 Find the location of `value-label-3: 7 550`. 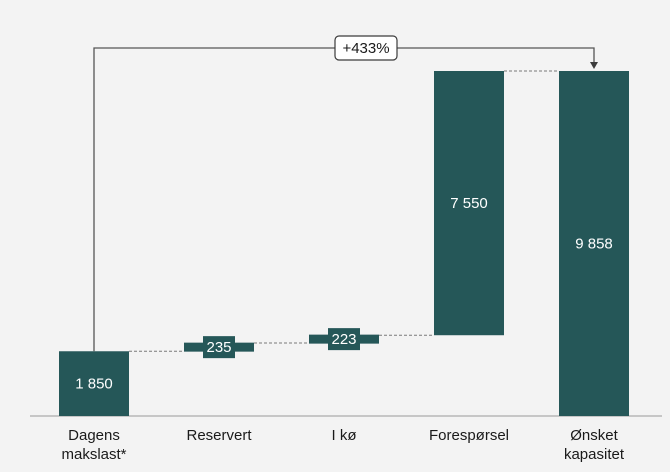

value-label-3: 7 550 is located at coordinates (469, 203).